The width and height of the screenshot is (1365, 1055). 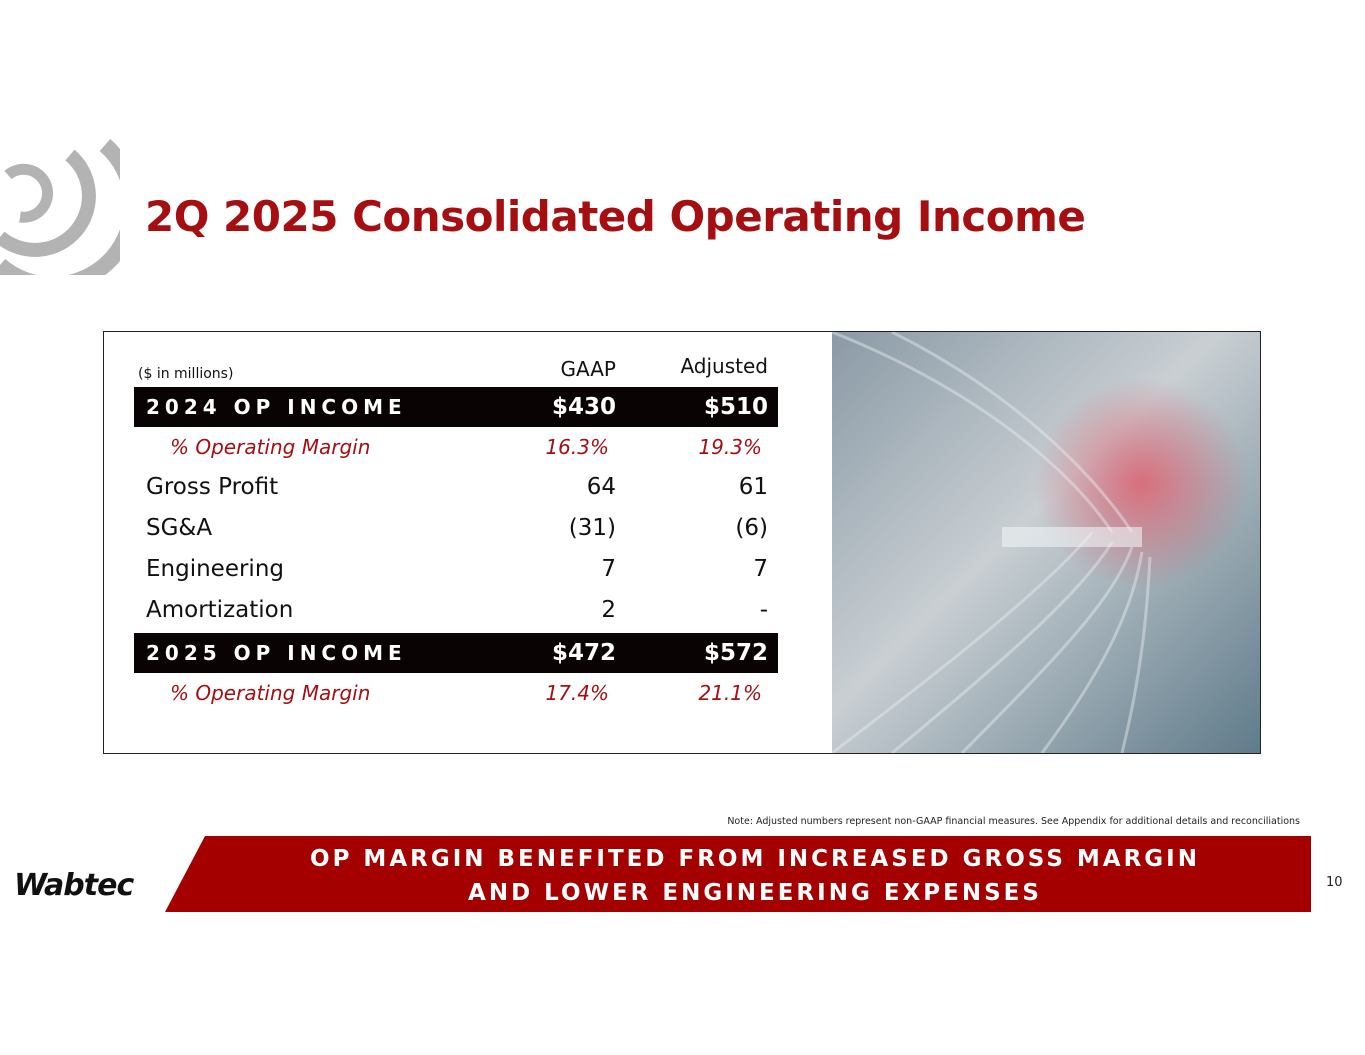 What do you see at coordinates (456, 407) in the screenshot?
I see `total-row: 2024 OP INCOME $430 $510` at bounding box center [456, 407].